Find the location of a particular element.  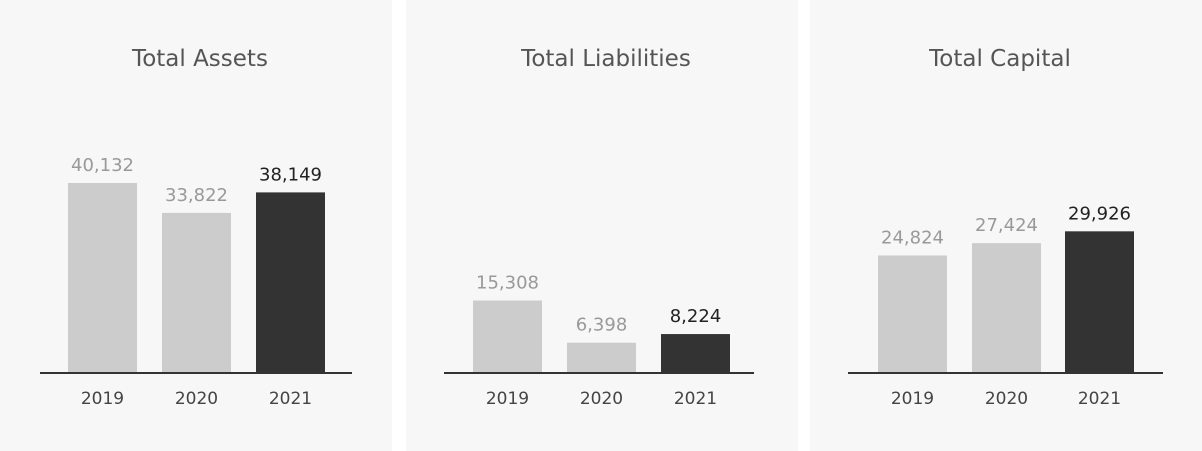

data-label-2020: 27,424 is located at coordinates (1006, 225).